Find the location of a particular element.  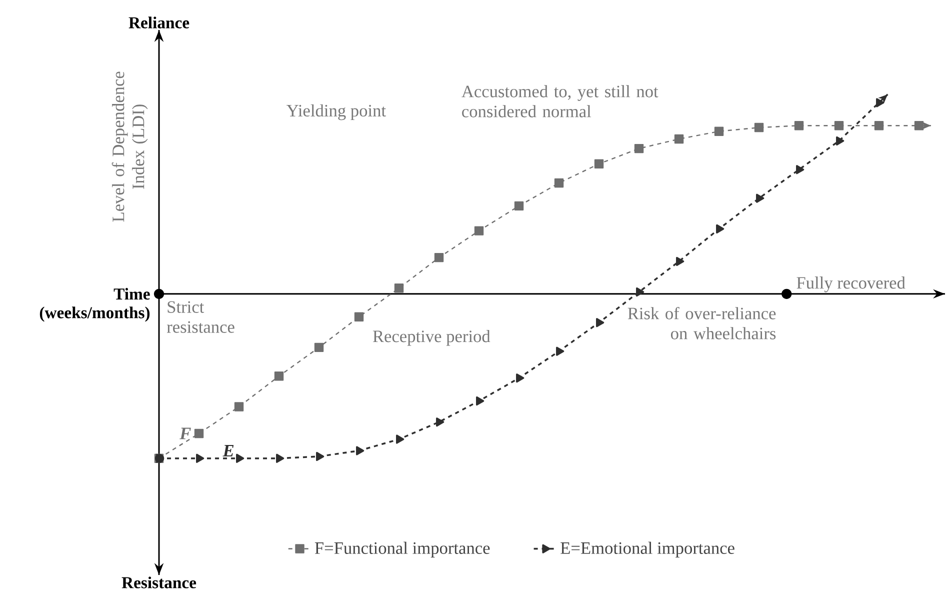

annotation: Yielding point is located at coordinates (336, 112).